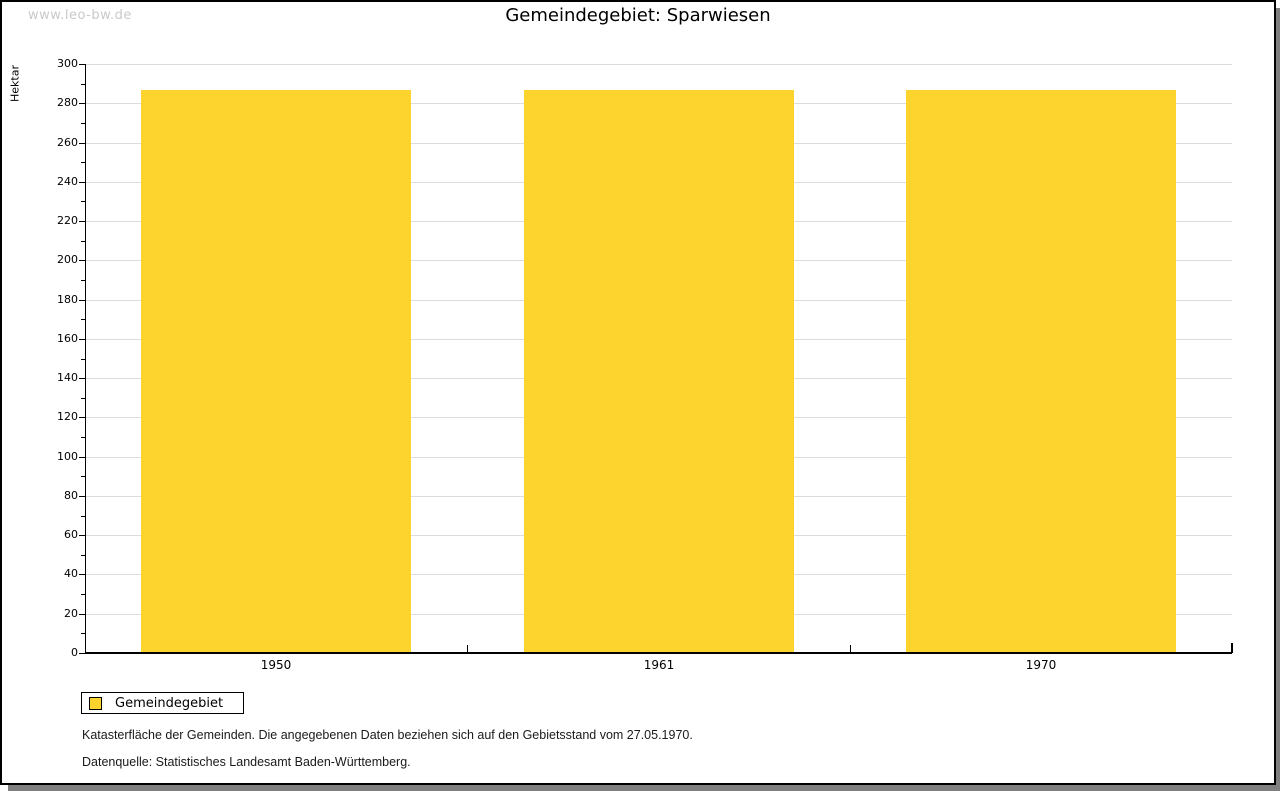 The width and height of the screenshot is (1280, 791). What do you see at coordinates (67, 456) in the screenshot?
I see `y-tick-label: 100` at bounding box center [67, 456].